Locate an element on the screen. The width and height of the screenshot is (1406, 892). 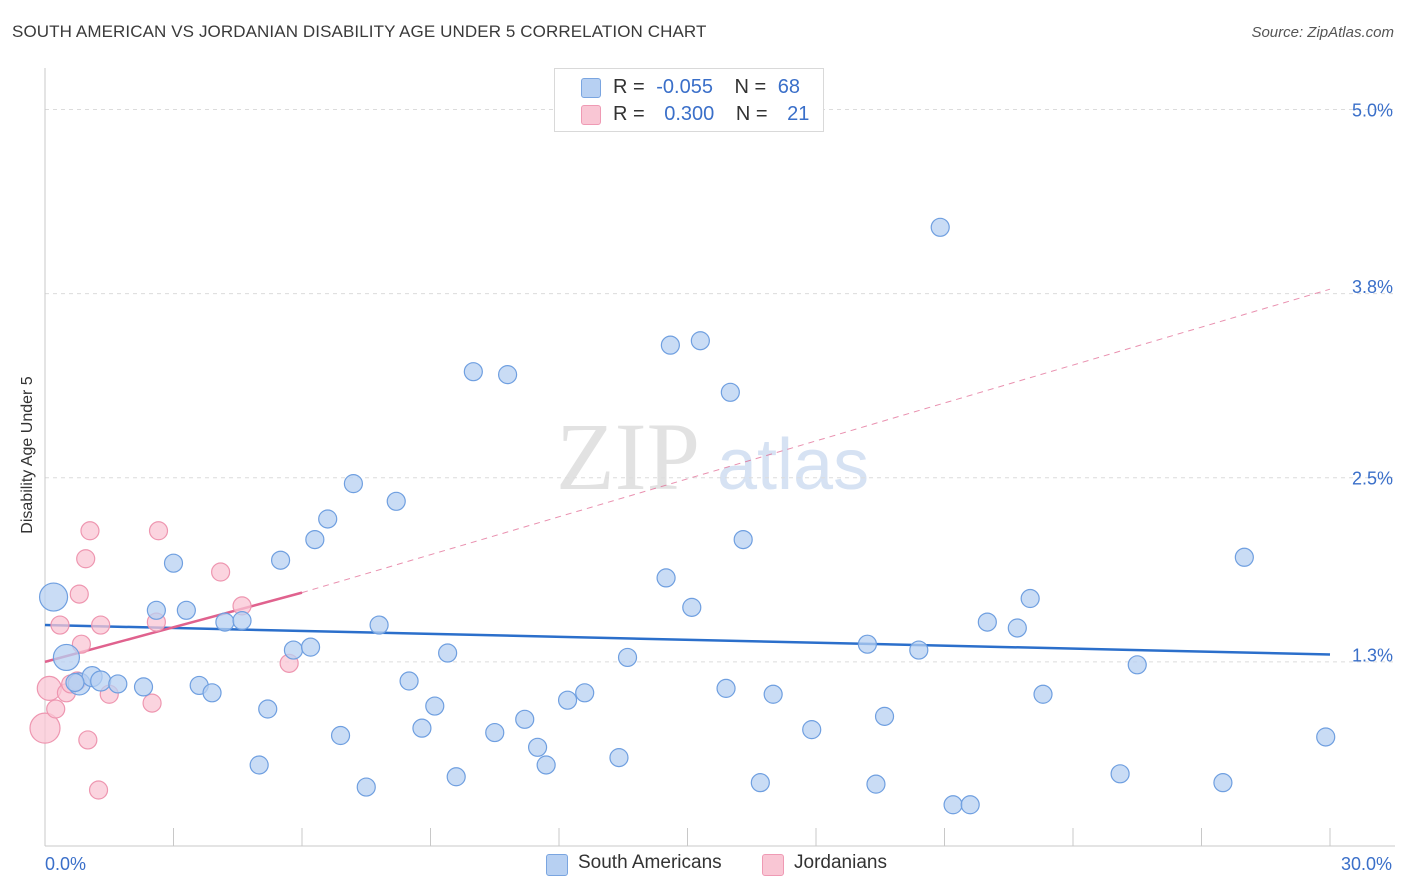
watermark-zip: ZIP is located at coordinates (628, 456).